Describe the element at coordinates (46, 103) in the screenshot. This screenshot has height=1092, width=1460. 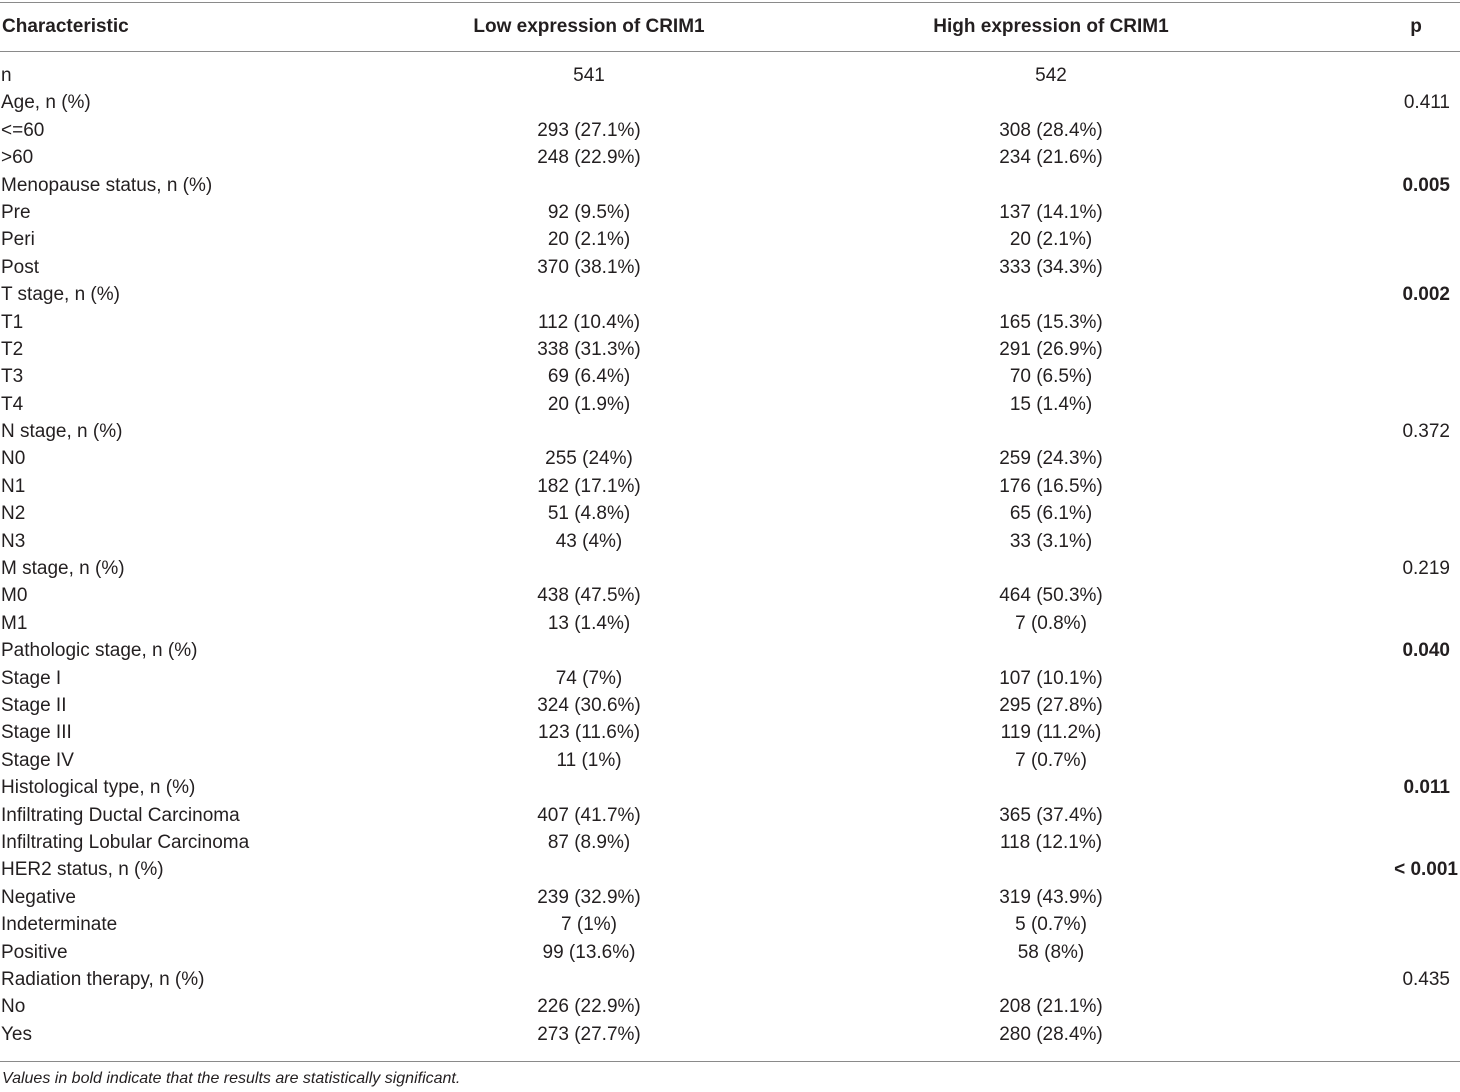
I see `row-label: Age, n (%)` at that location.